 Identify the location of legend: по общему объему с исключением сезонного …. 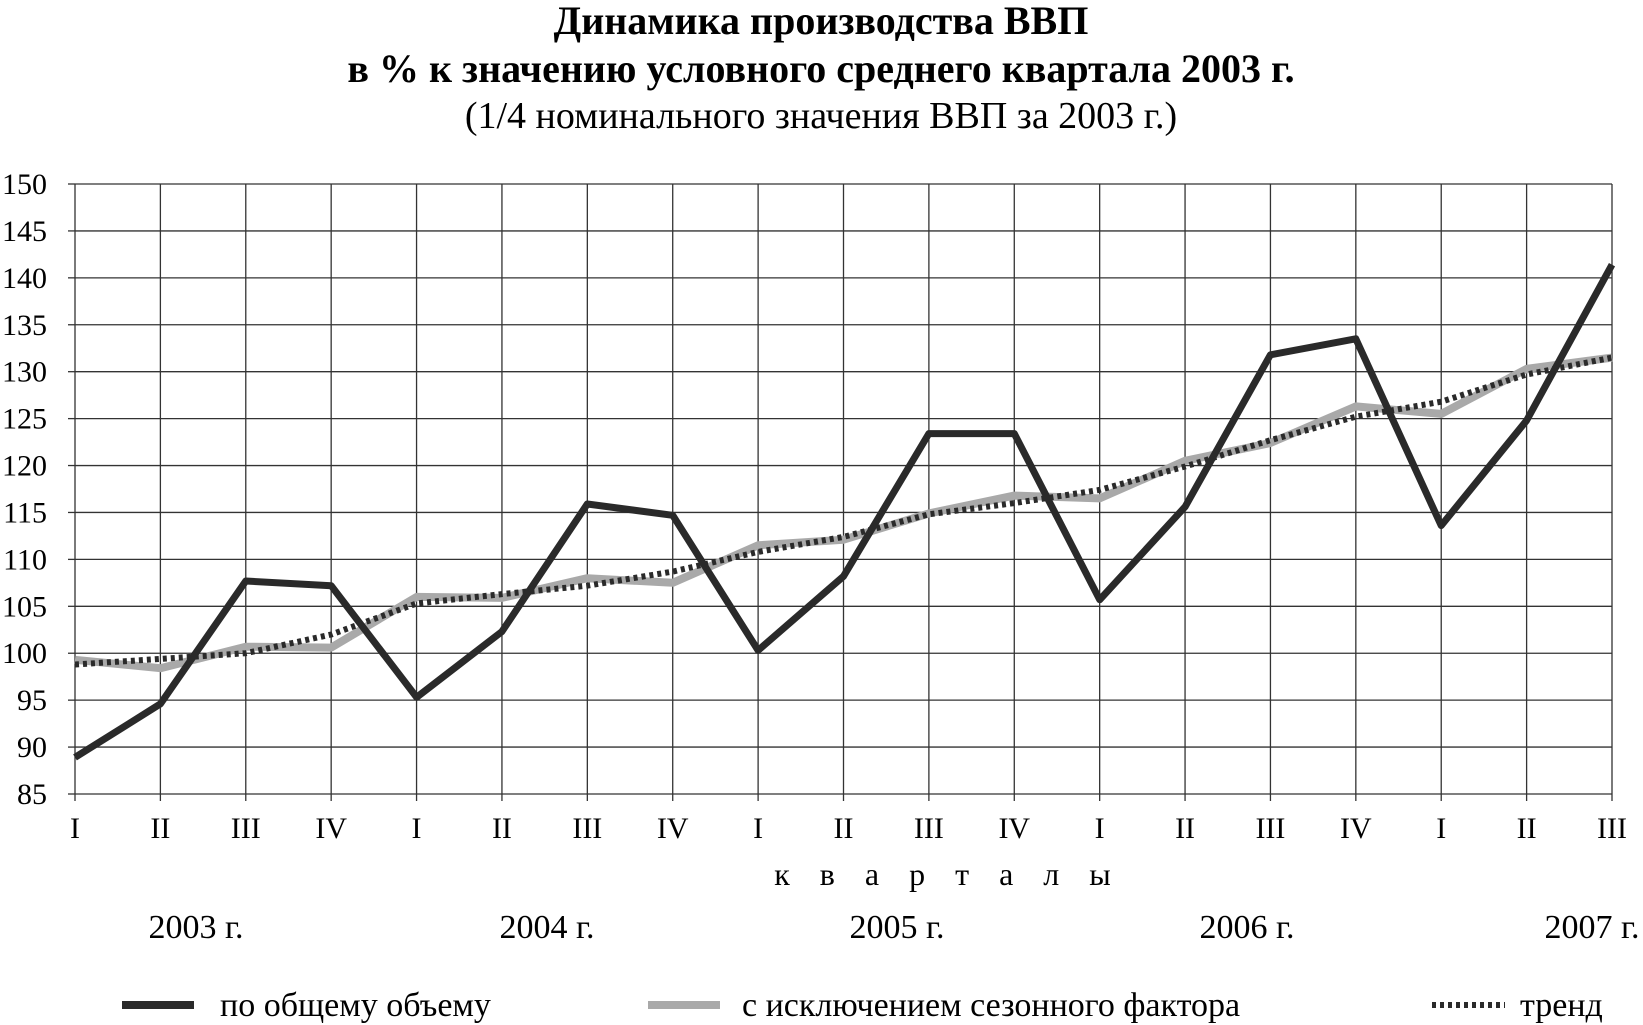
(862, 1005).